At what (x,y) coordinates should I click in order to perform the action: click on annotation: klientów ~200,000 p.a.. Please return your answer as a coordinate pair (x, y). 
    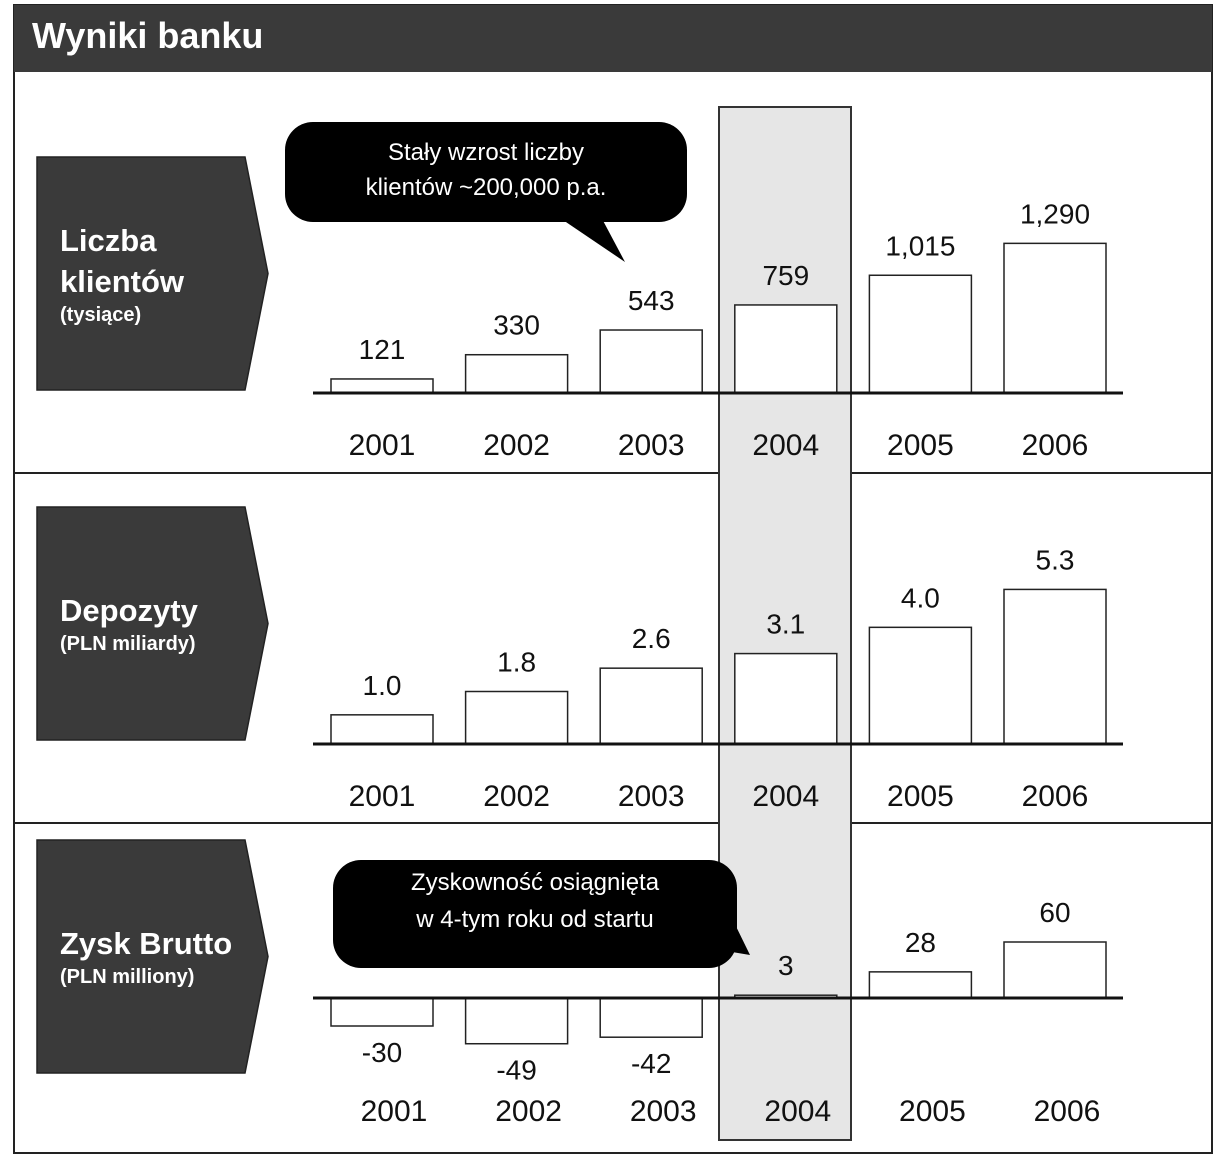
    Looking at the image, I should click on (486, 187).